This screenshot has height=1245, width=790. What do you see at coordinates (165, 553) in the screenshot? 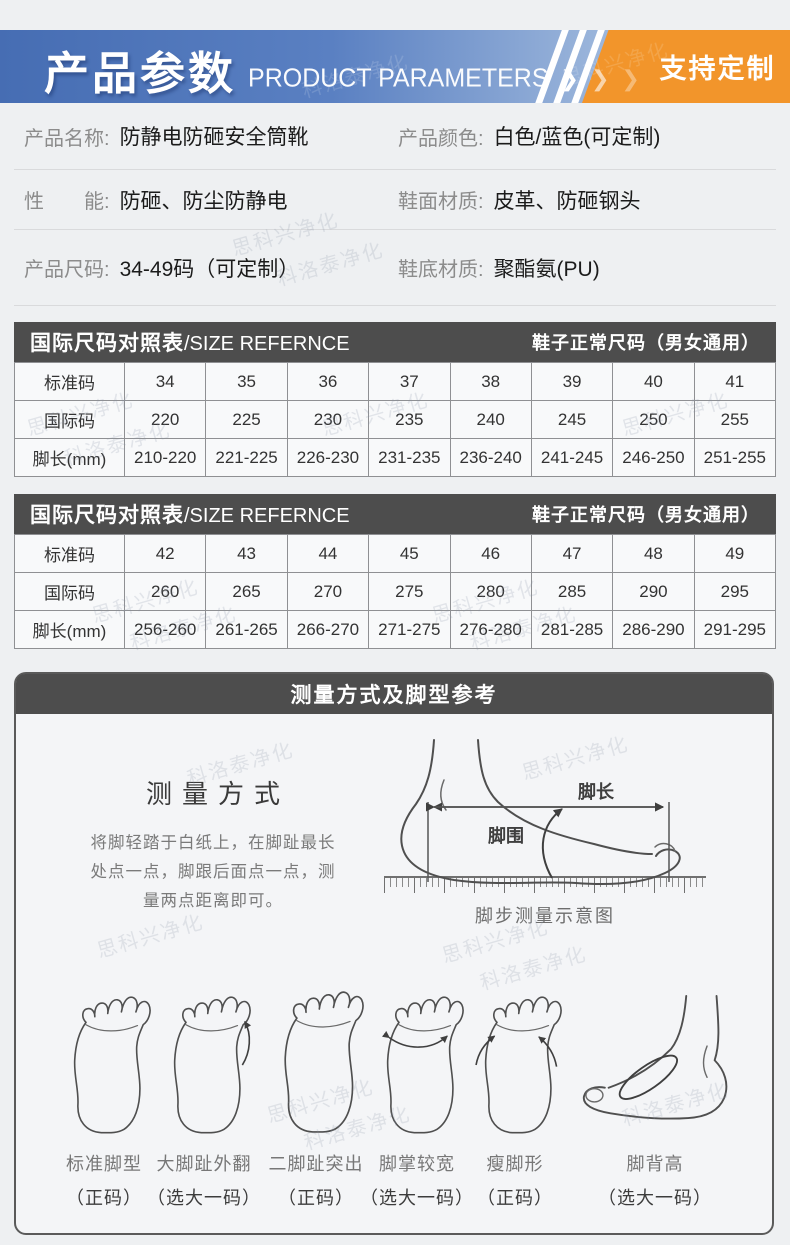
I see `table-cell: 42` at bounding box center [165, 553].